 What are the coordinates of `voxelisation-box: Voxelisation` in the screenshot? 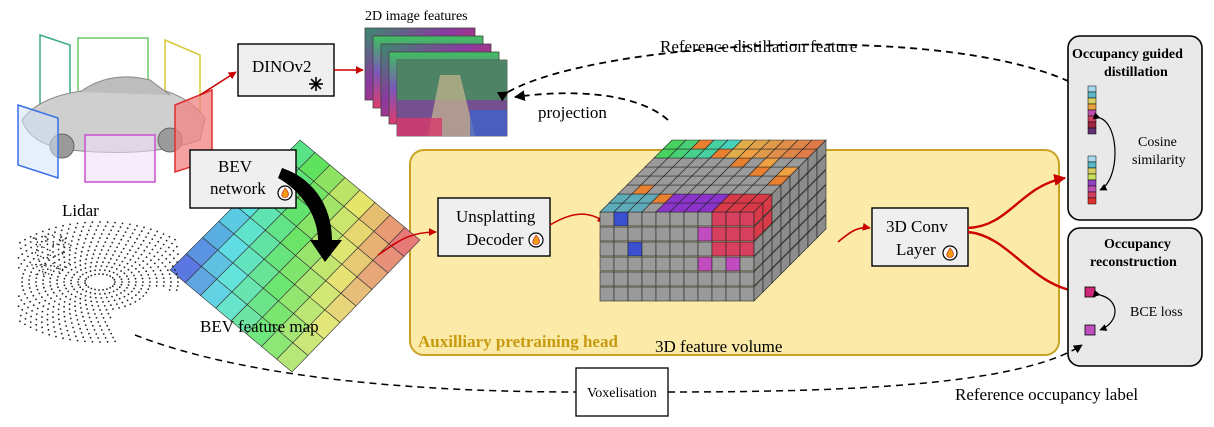 It's located at (622, 392).